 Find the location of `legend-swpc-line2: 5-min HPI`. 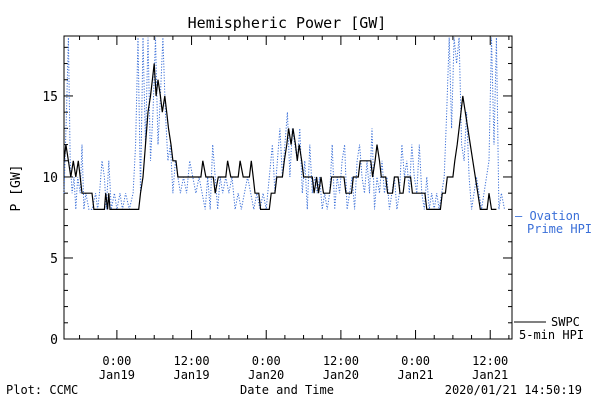

legend-swpc-line2: 5-min HPI is located at coordinates (551, 335).